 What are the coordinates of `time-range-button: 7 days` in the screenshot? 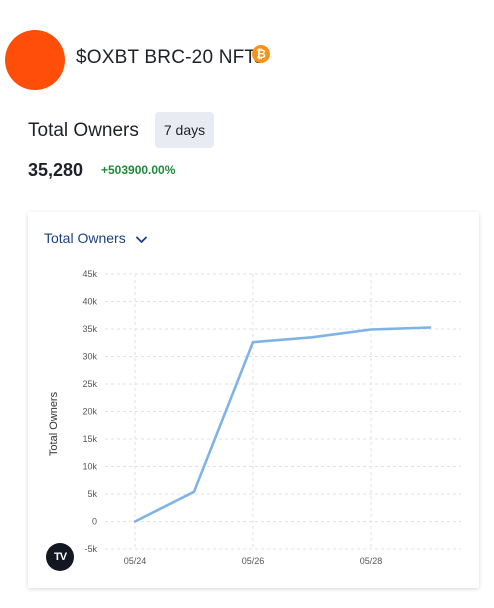 It's located at (184, 130).